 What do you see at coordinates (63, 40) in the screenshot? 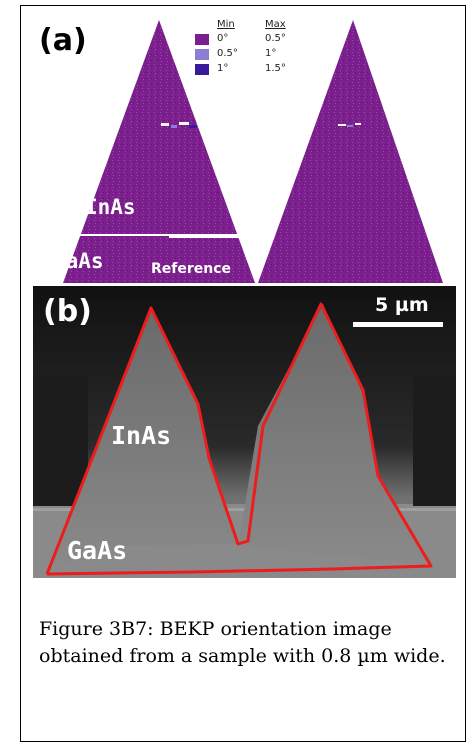
I see `panel-a-label: (a)` at bounding box center [63, 40].